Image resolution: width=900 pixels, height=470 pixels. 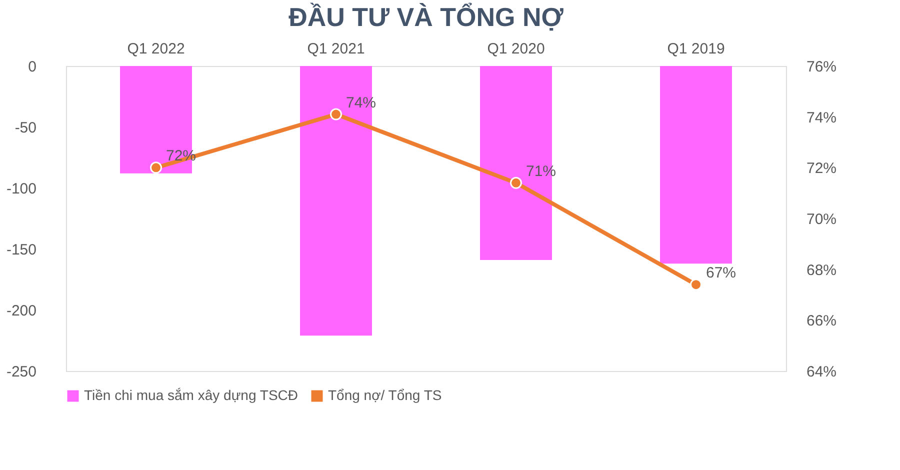 What do you see at coordinates (21, 311) in the screenshot?
I see `y-tick-label: -200` at bounding box center [21, 311].